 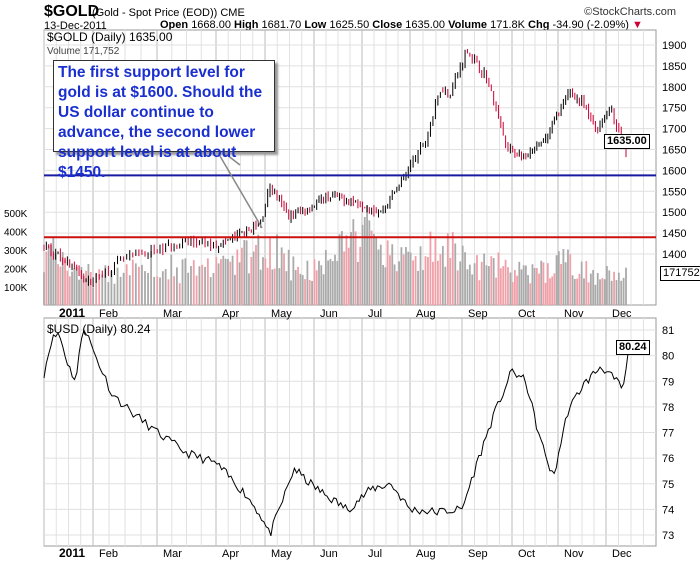 I want to click on x-tick-label: May, so click(x=281, y=554).